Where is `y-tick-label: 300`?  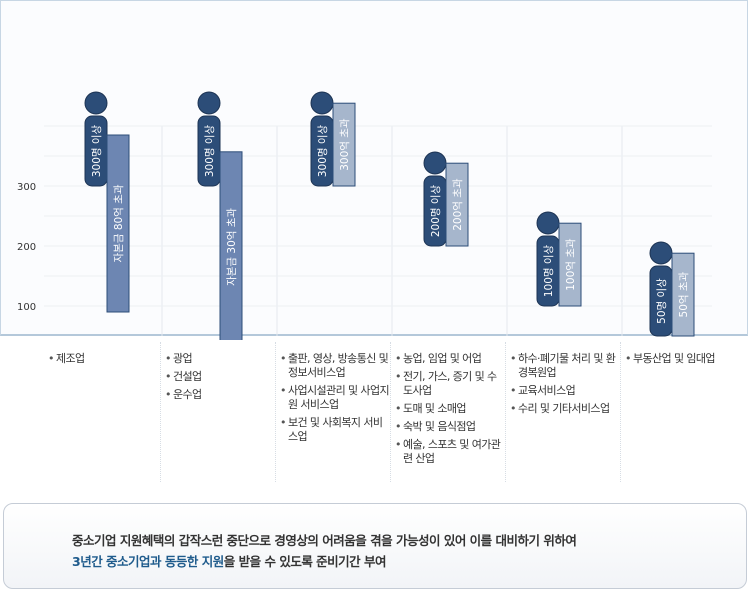
y-tick-label: 300 is located at coordinates (26, 187).